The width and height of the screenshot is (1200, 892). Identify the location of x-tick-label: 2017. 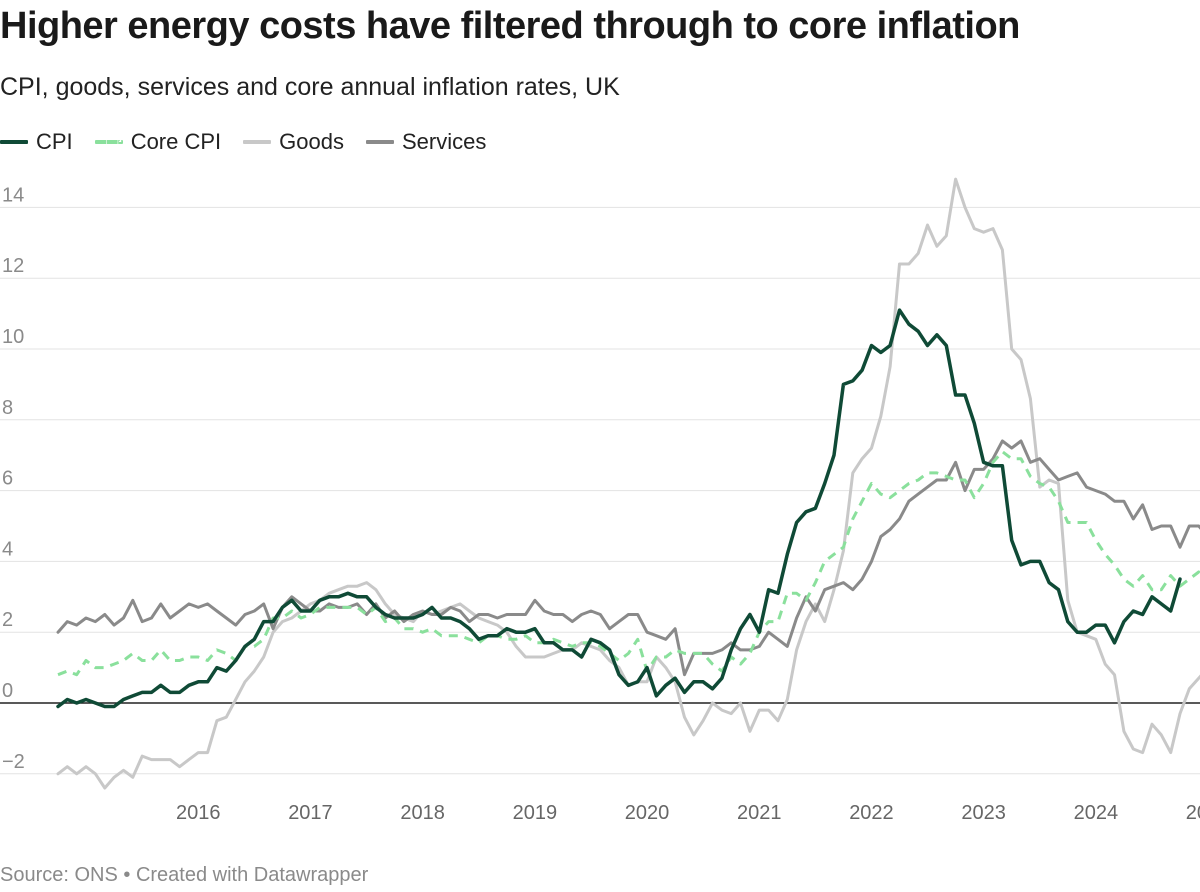
(310, 813).